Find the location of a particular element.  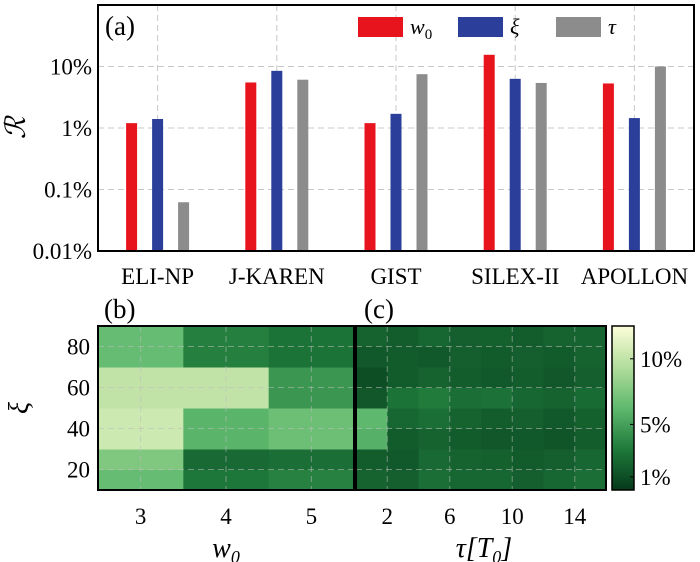

colorbar: 10% 5% 1% is located at coordinates (646, 408).